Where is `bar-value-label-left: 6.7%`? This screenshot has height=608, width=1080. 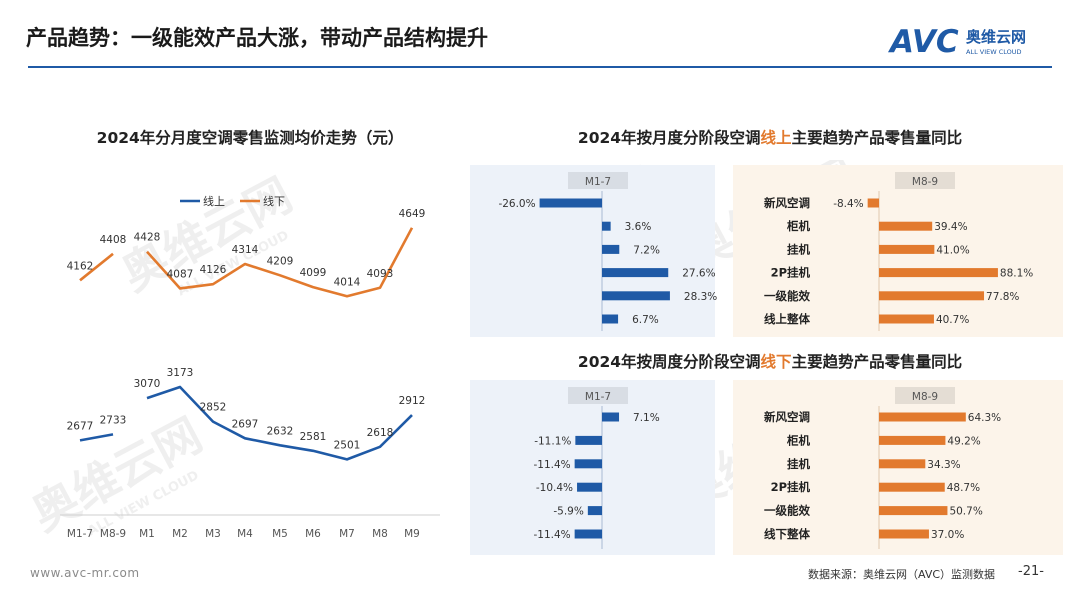
bar-value-label-left: 6.7% is located at coordinates (645, 320).